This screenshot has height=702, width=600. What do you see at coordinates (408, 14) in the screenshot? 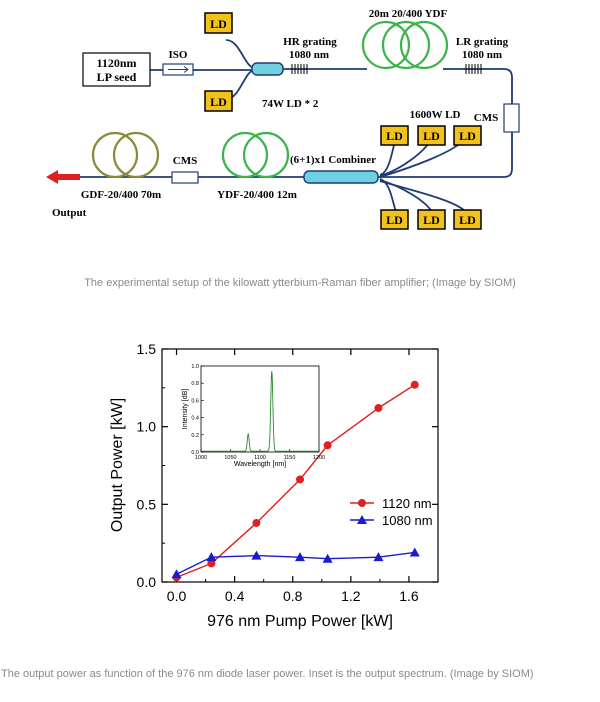
I see `ydf-label: 20m 20/400 YDF` at bounding box center [408, 14].